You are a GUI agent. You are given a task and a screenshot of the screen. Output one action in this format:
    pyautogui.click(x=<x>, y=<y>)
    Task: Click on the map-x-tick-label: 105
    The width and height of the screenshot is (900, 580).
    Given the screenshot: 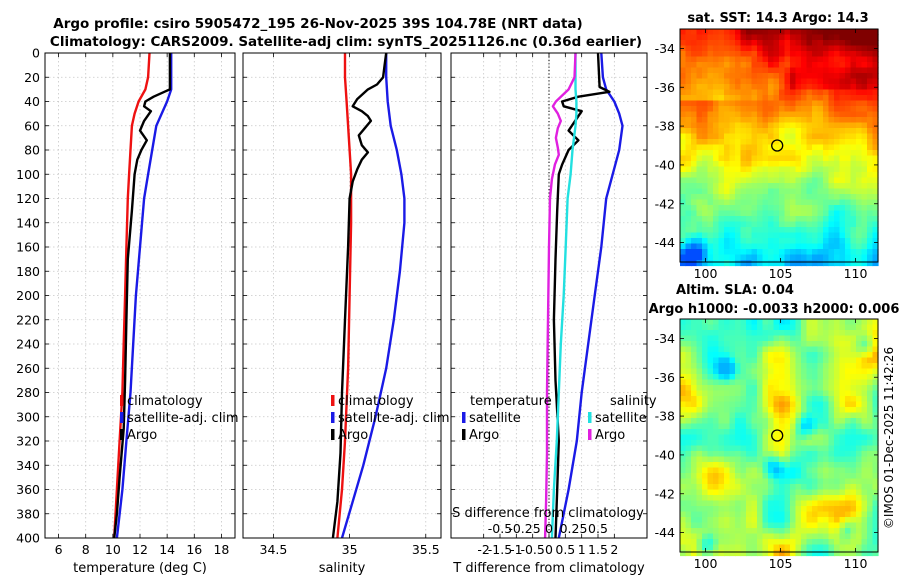 What is the action you would take?
    pyautogui.click(x=781, y=563)
    